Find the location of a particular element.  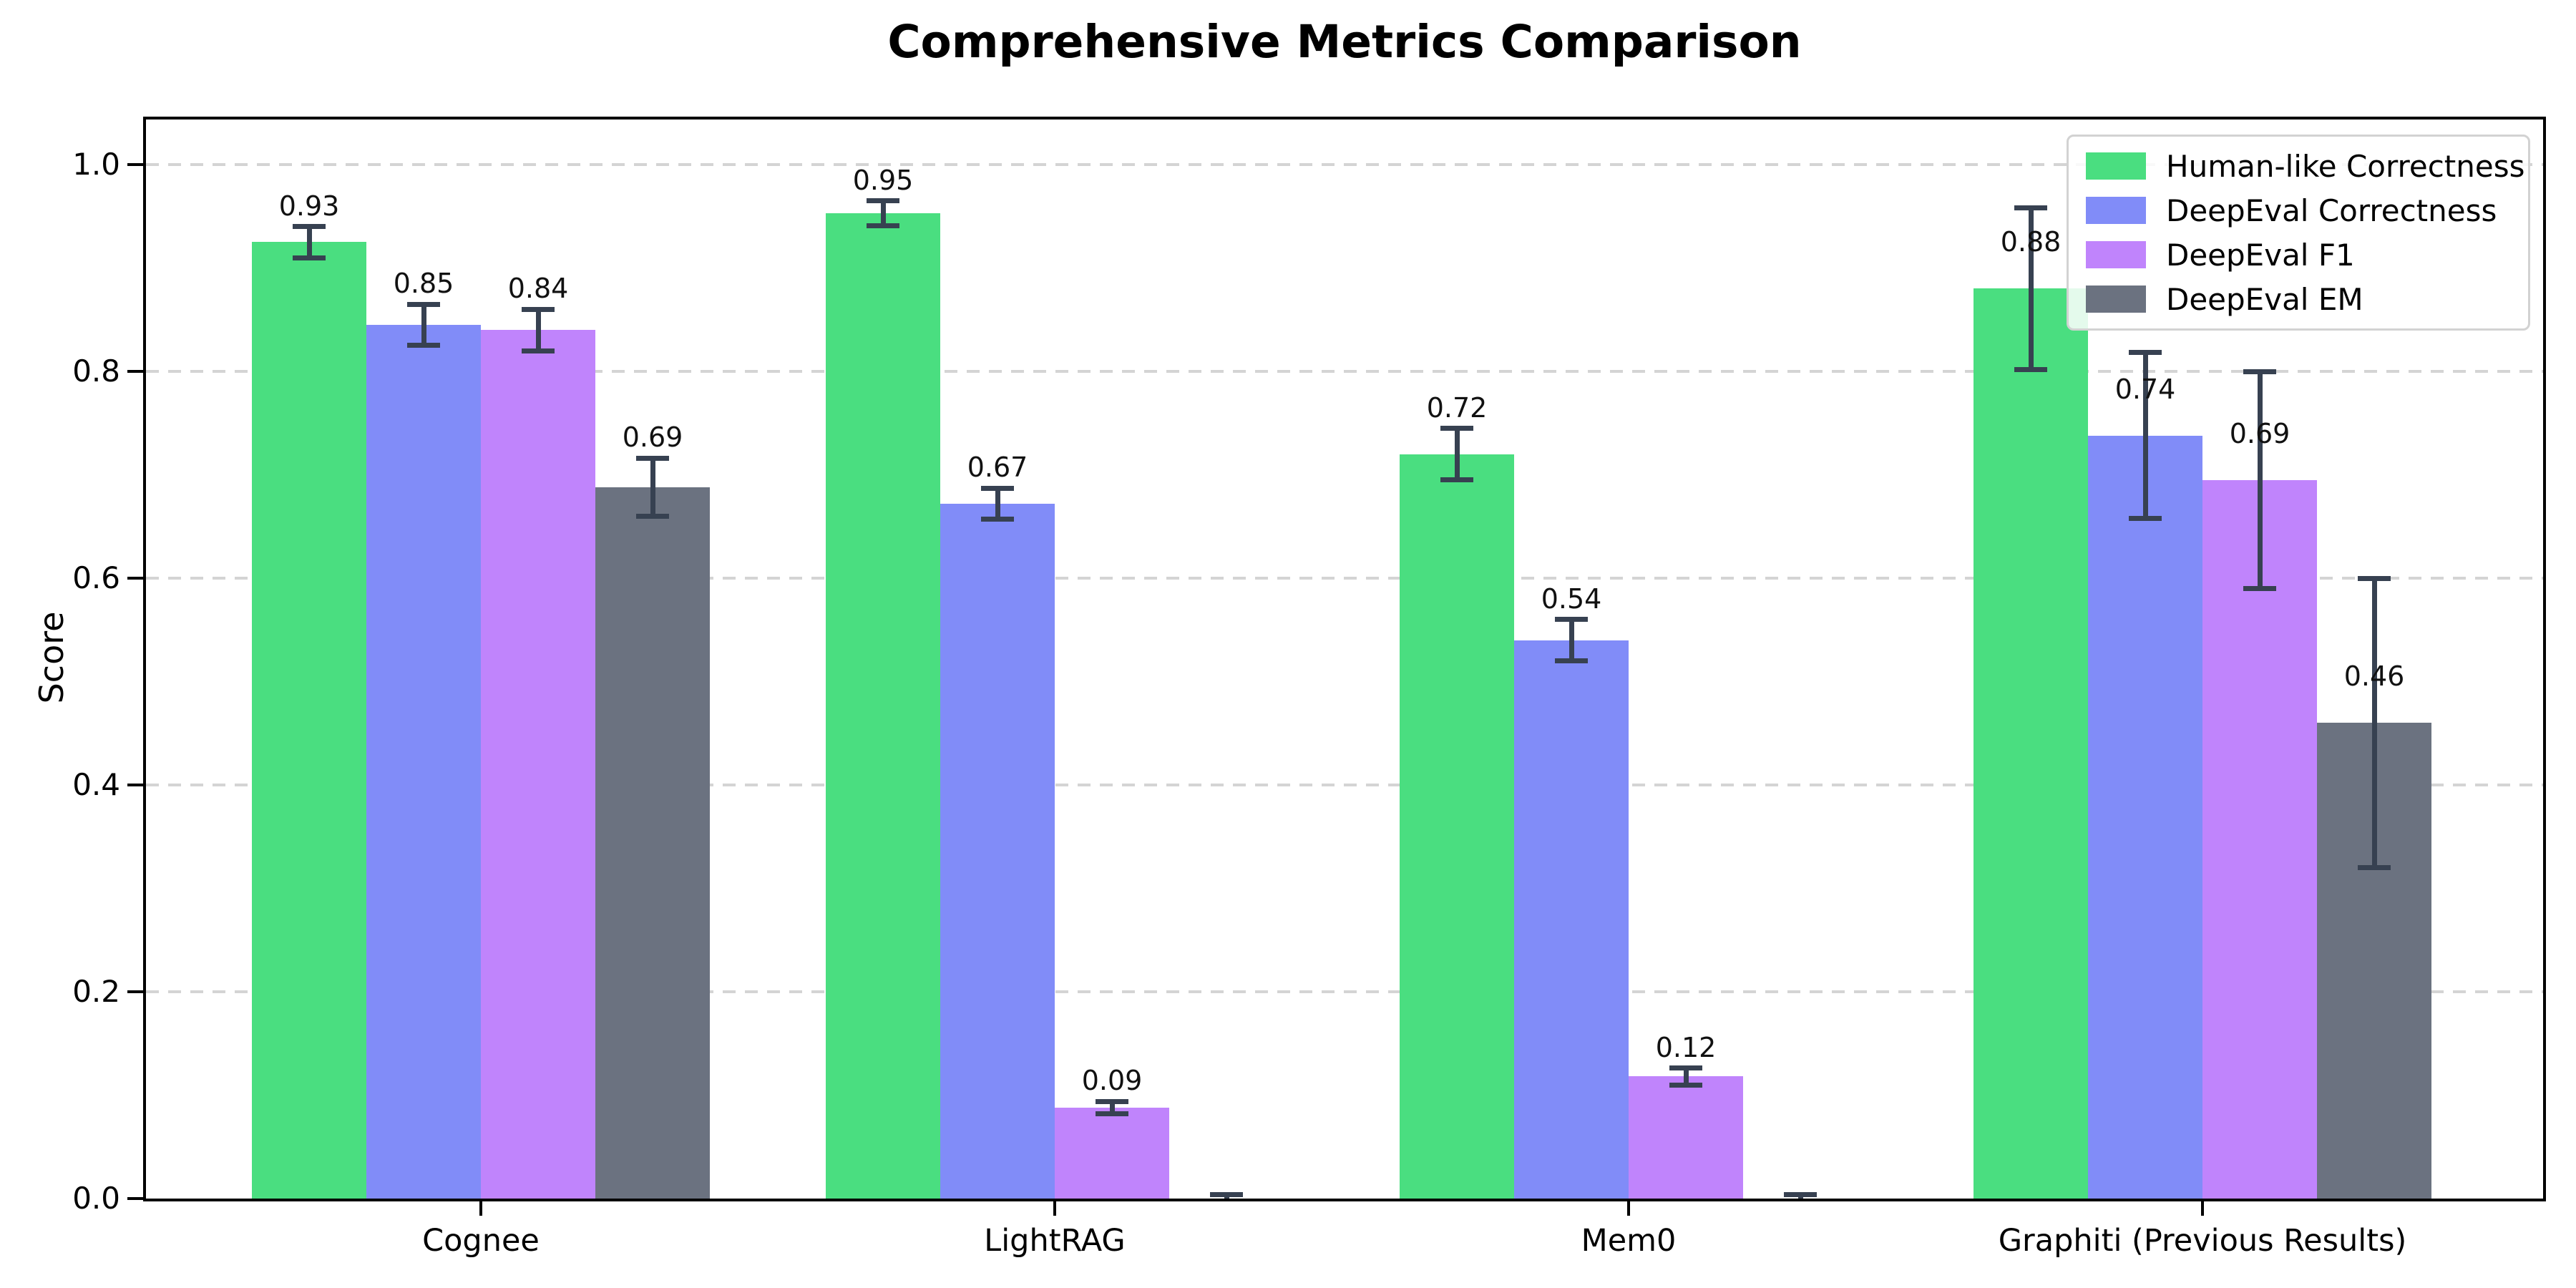

value-label: 0.84 is located at coordinates (538, 289).